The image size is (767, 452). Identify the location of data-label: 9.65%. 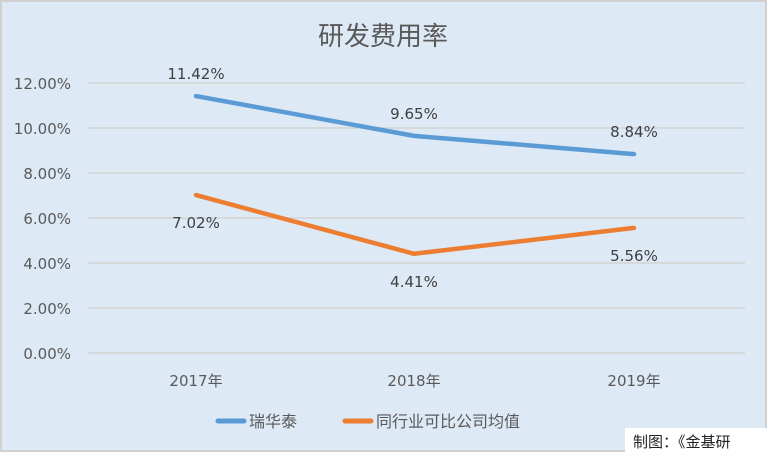
(414, 114).